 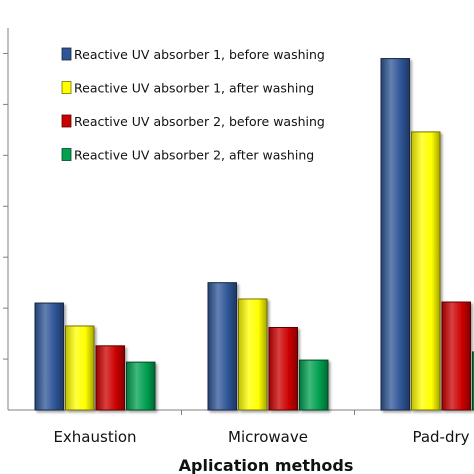 I want to click on legend-label: Reactive UV absorber 1, before washing, so click(x=199, y=54).